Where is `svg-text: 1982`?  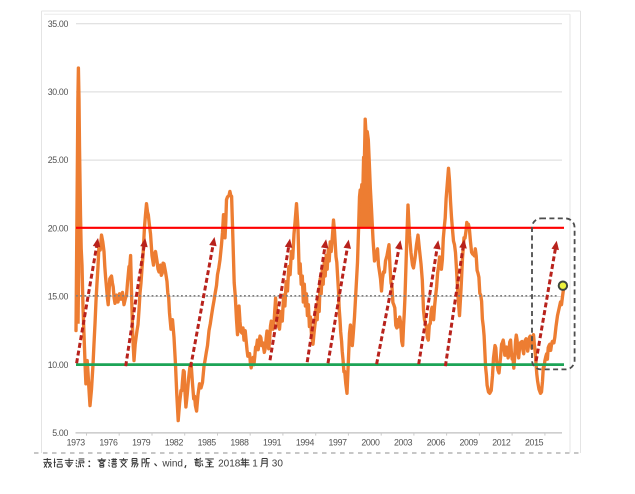 svg-text: 1982 is located at coordinates (174, 443).